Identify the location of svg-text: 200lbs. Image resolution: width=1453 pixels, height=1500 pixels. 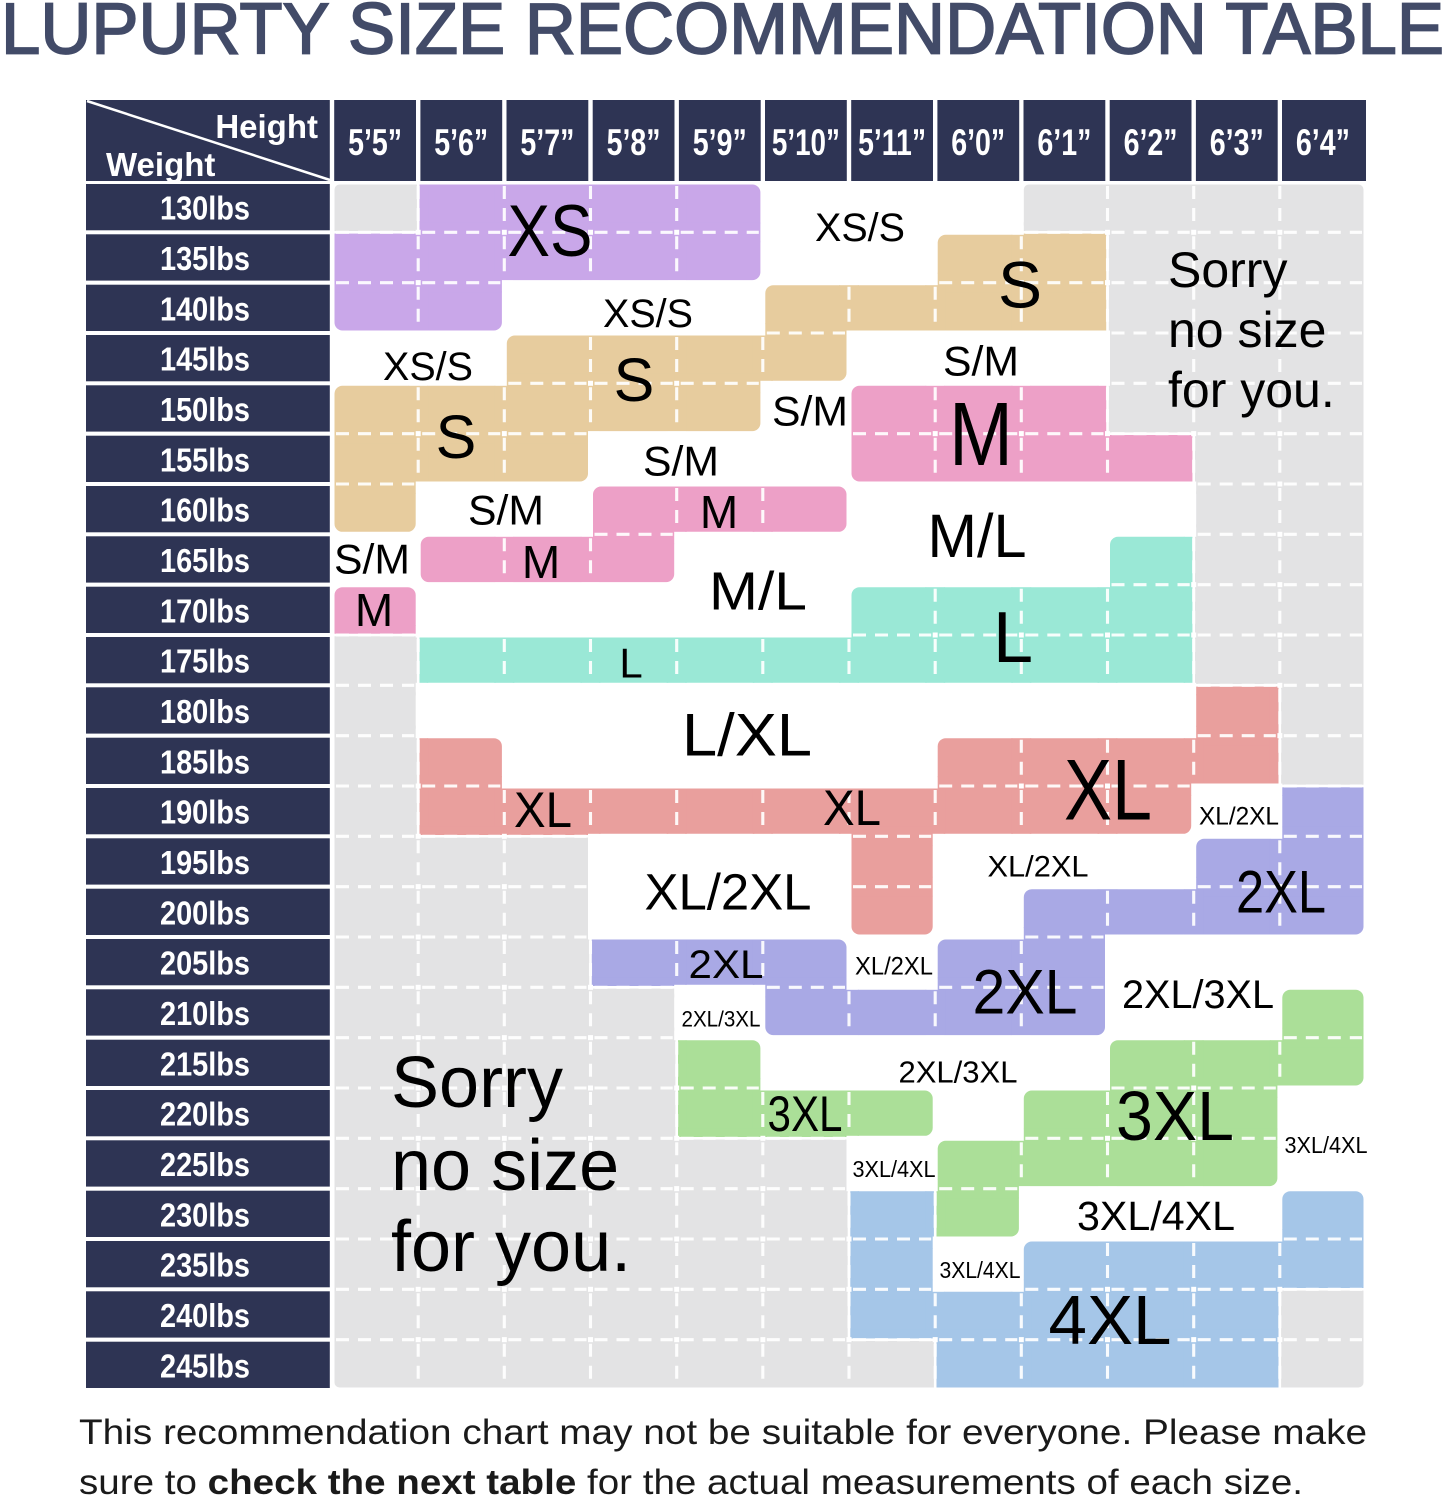
(205, 912).